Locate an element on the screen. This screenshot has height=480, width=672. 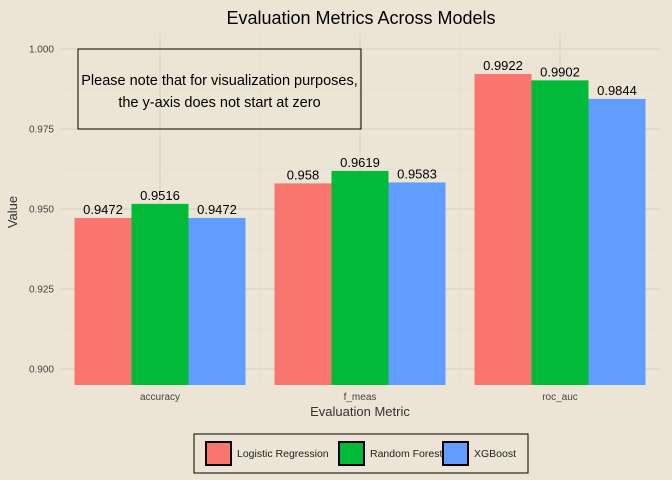
bar-xgboost-accuracy is located at coordinates (217, 301).